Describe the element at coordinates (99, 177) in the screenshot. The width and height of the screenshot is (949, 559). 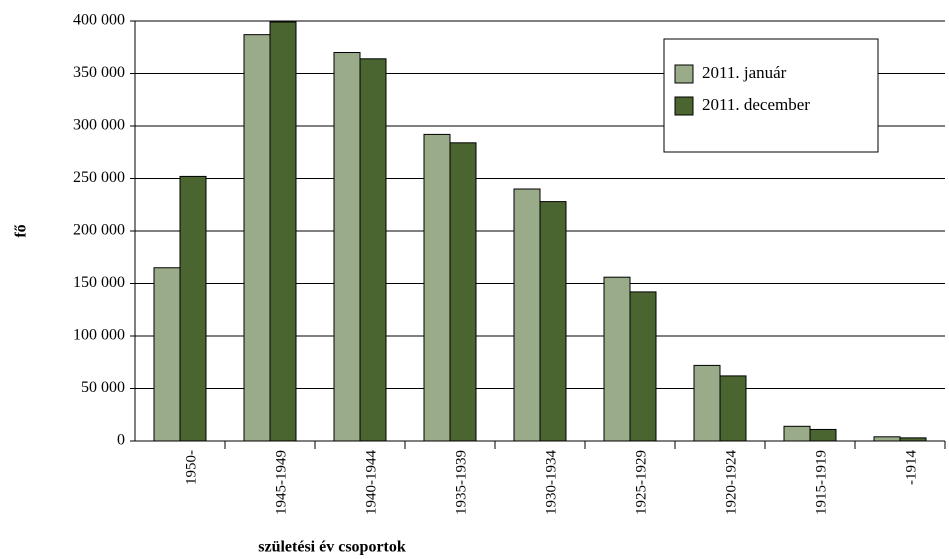
I see `y-tick-label: 250 000` at that location.